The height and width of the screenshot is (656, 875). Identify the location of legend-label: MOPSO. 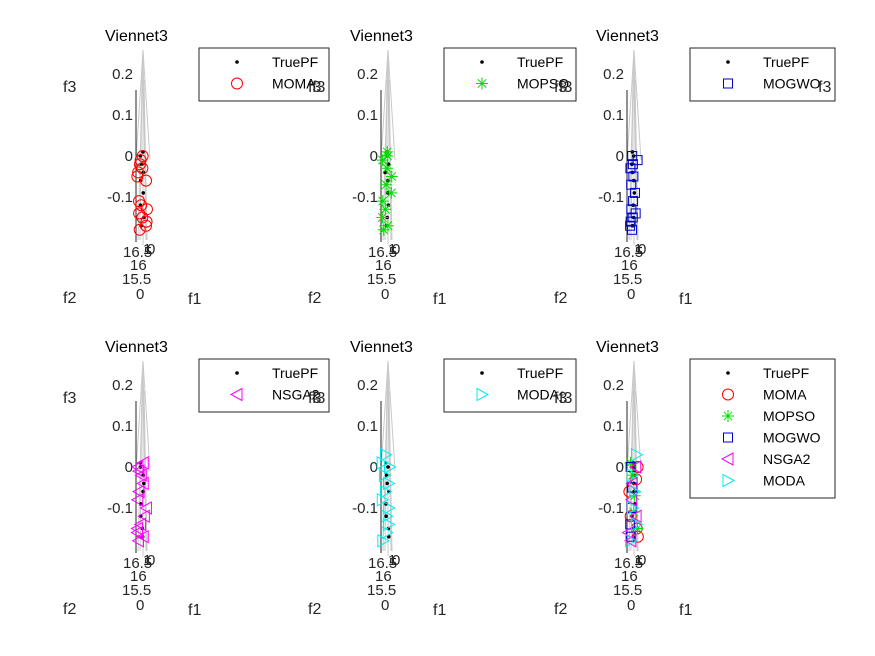
(789, 416).